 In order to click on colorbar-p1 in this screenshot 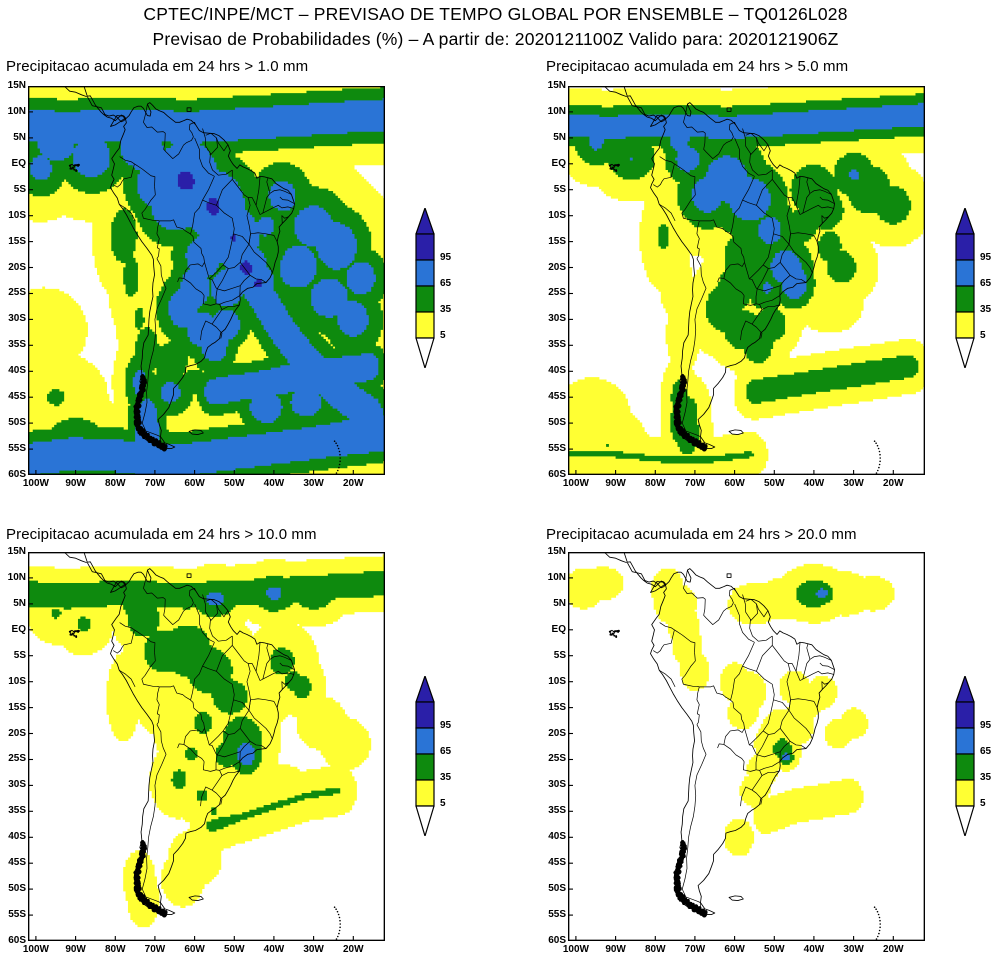, I will do `click(425, 288)`.